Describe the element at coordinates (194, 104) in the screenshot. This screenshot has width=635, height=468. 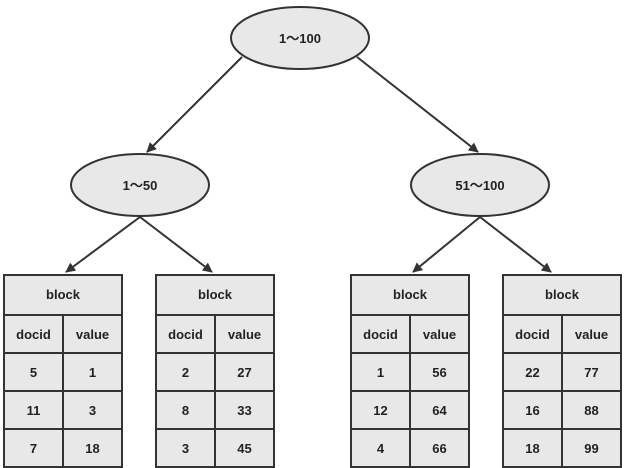
I see `edge-root-to-left` at that location.